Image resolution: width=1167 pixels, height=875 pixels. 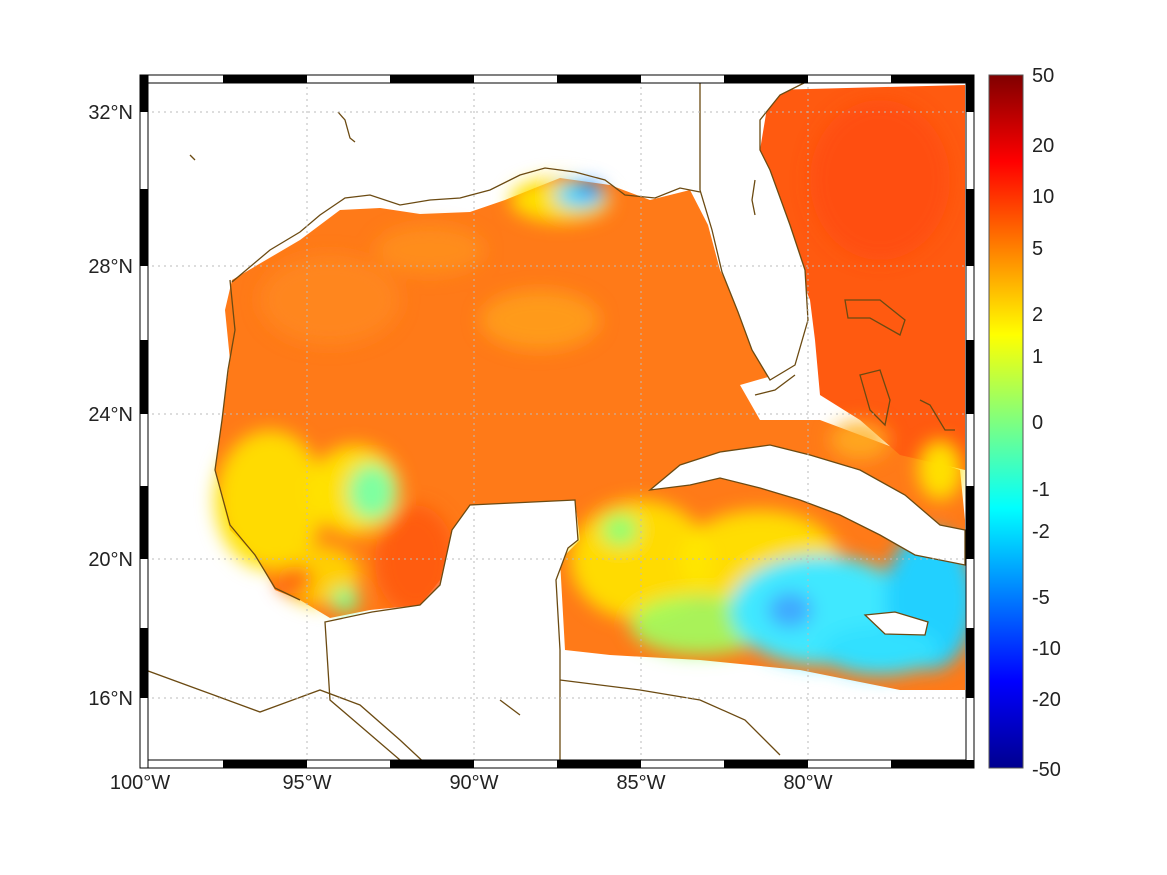 What do you see at coordinates (807, 783) in the screenshot?
I see `x-tick-label: 80°W` at bounding box center [807, 783].